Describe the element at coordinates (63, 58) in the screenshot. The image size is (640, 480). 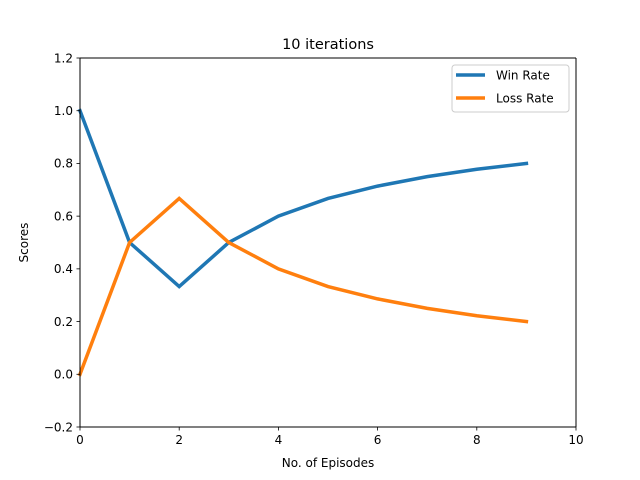
I see `y-tick-label: 1.2` at that location.